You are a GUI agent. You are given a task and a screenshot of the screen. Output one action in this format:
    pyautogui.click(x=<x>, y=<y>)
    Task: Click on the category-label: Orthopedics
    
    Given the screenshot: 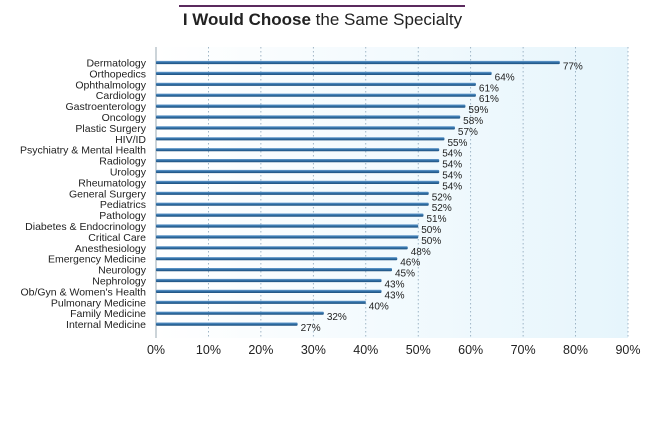 What is the action you would take?
    pyautogui.click(x=117, y=74)
    